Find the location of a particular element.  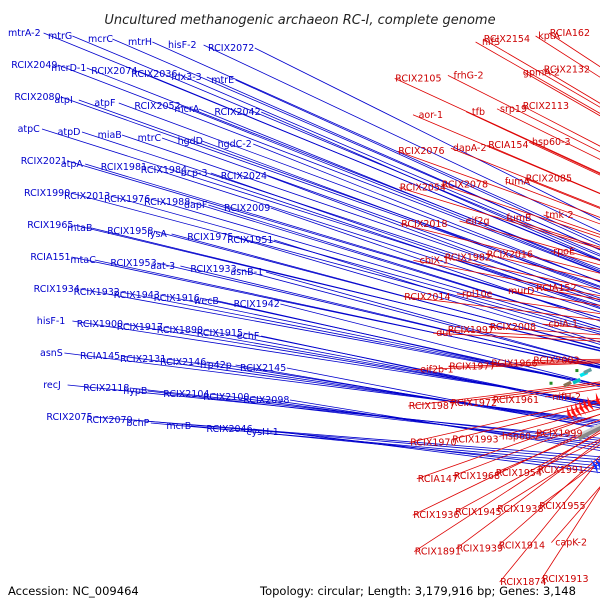

forward-gene-label: bchP is located at coordinates (137, 423).